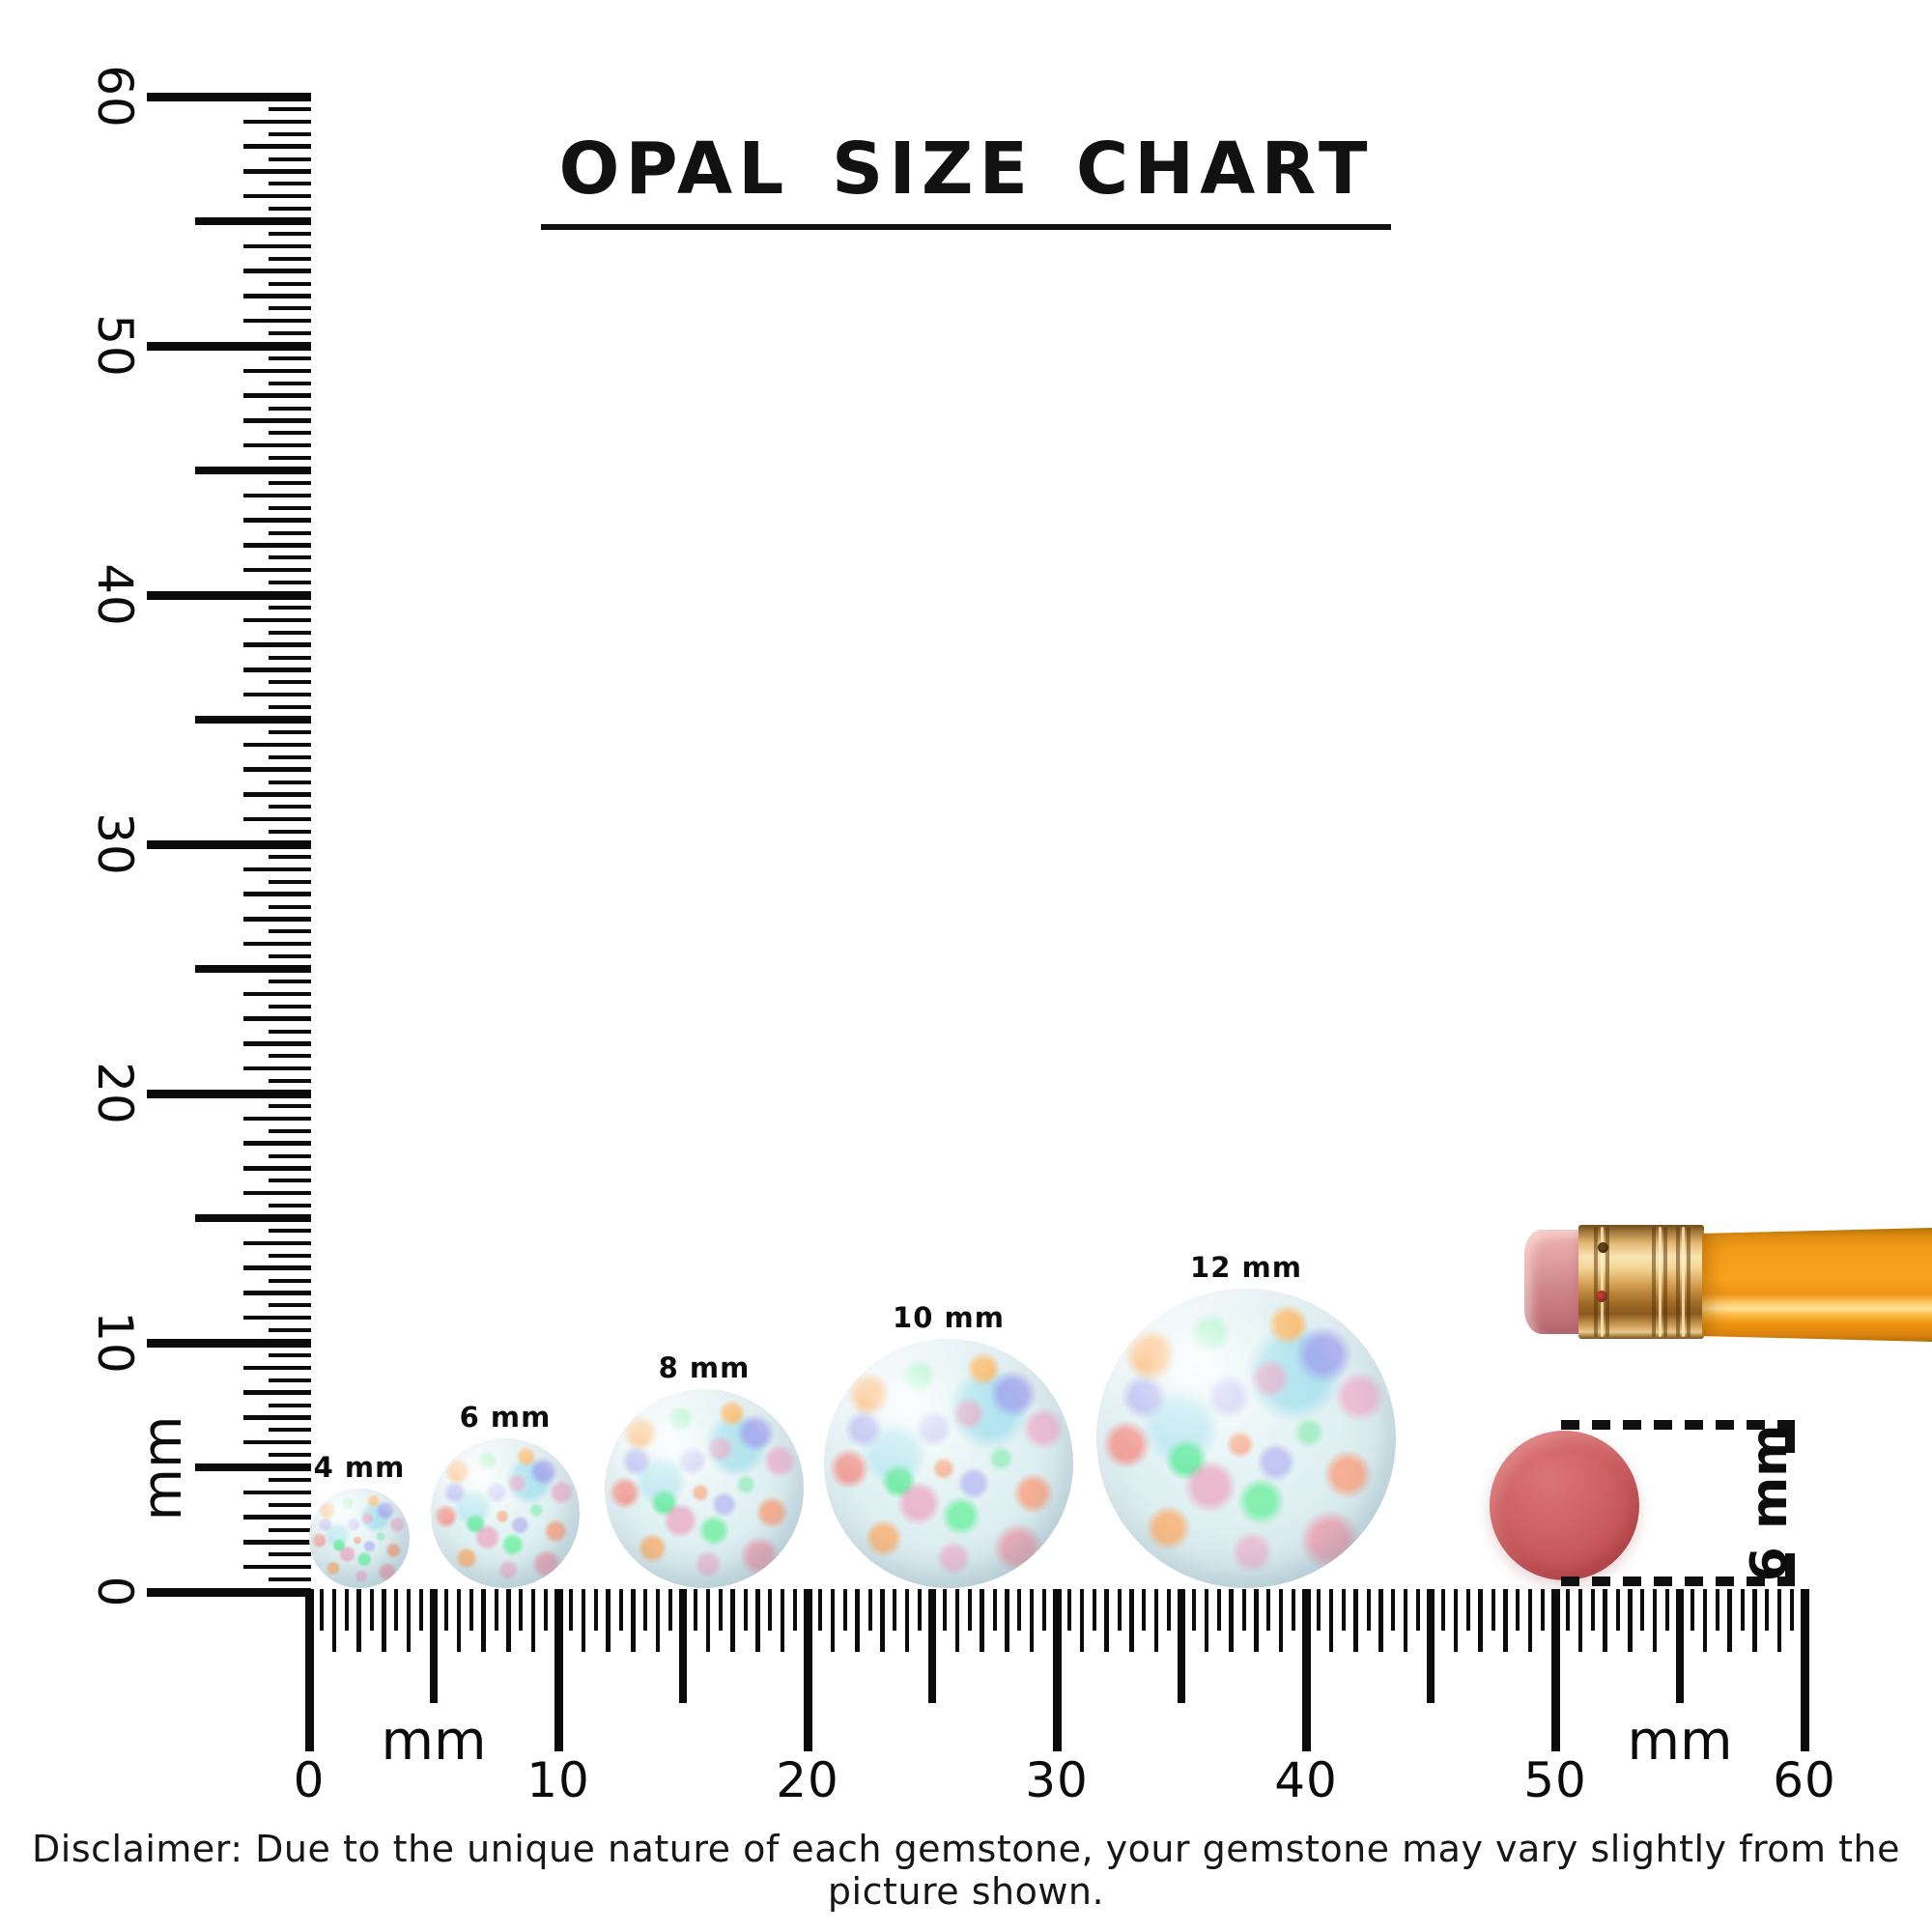  Describe the element at coordinates (1246, 1438) in the screenshot. I see `opal-12mm` at that location.